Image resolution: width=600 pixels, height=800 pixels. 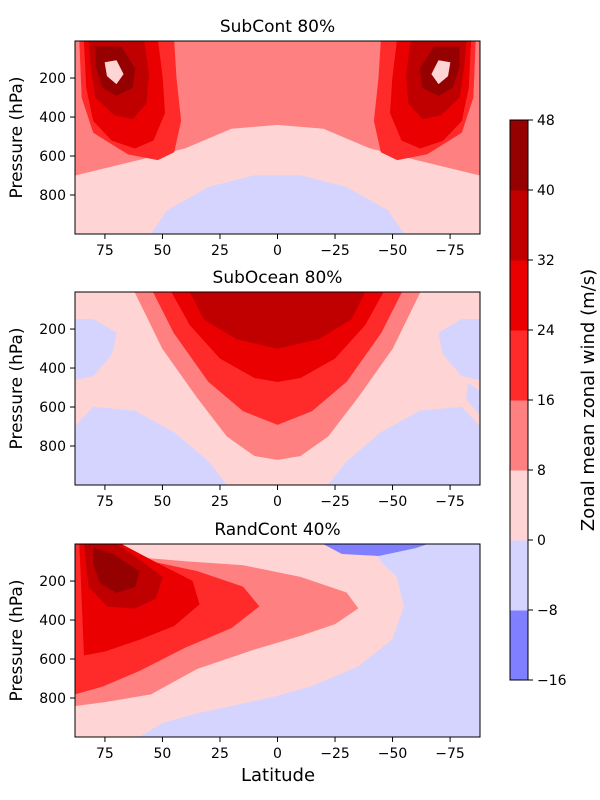 What do you see at coordinates (277, 530) in the screenshot?
I see `panel-title: RandCont 40%` at bounding box center [277, 530].